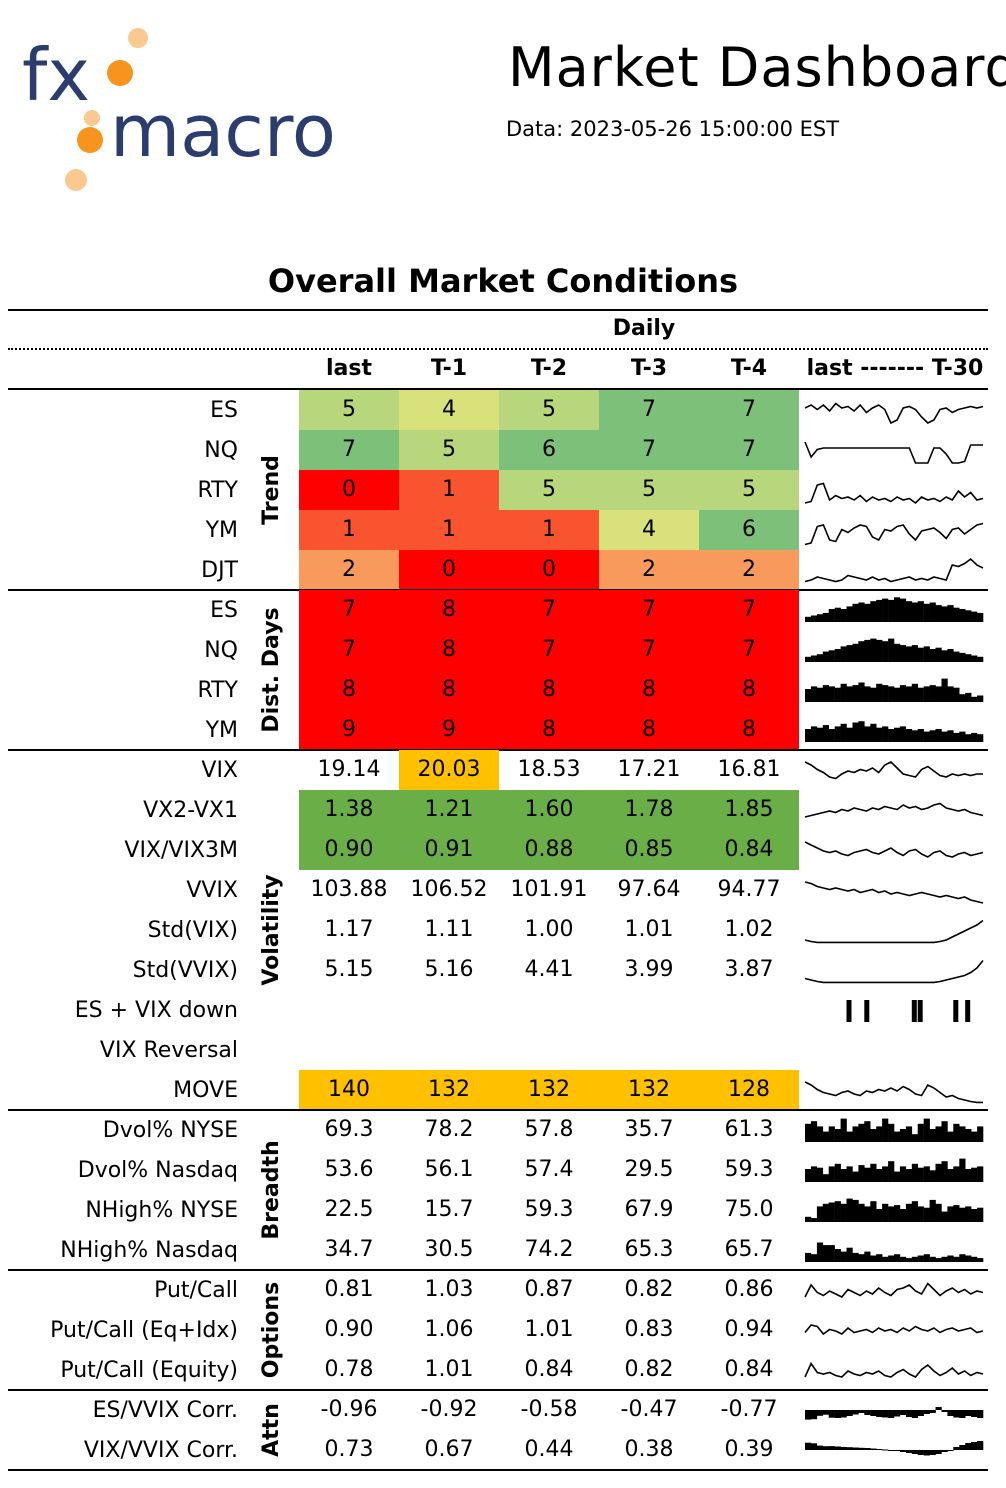 The height and width of the screenshot is (1488, 1006). I want to click on row-label: ES/VVIX Corr., so click(165, 1410).